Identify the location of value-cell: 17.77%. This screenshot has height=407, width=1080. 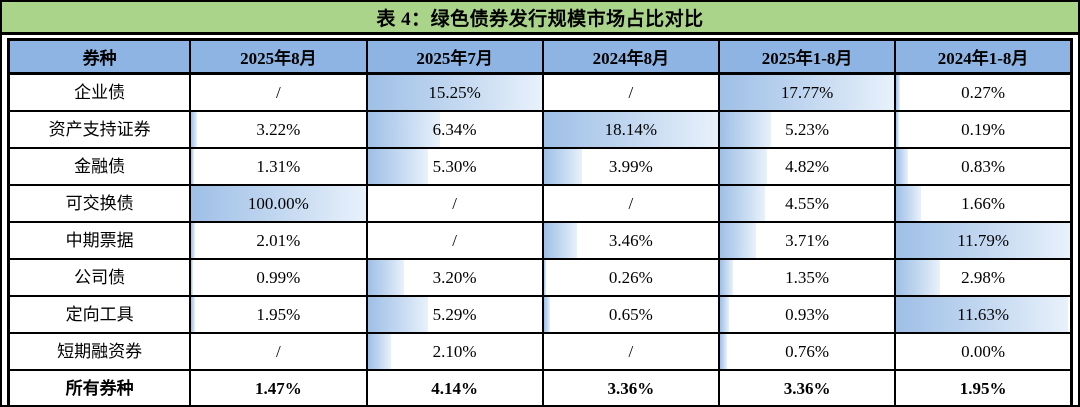
(807, 92).